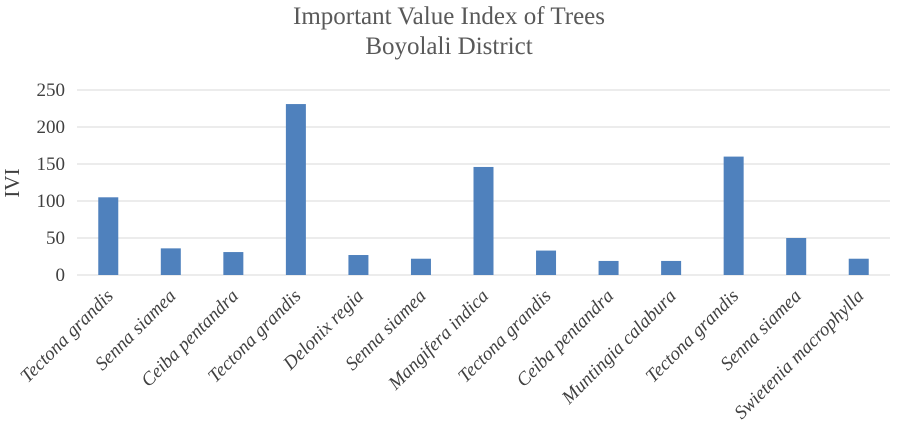 Image resolution: width=898 pixels, height=441 pixels. What do you see at coordinates (51, 127) in the screenshot?
I see `y-tick-label: 200` at bounding box center [51, 127].